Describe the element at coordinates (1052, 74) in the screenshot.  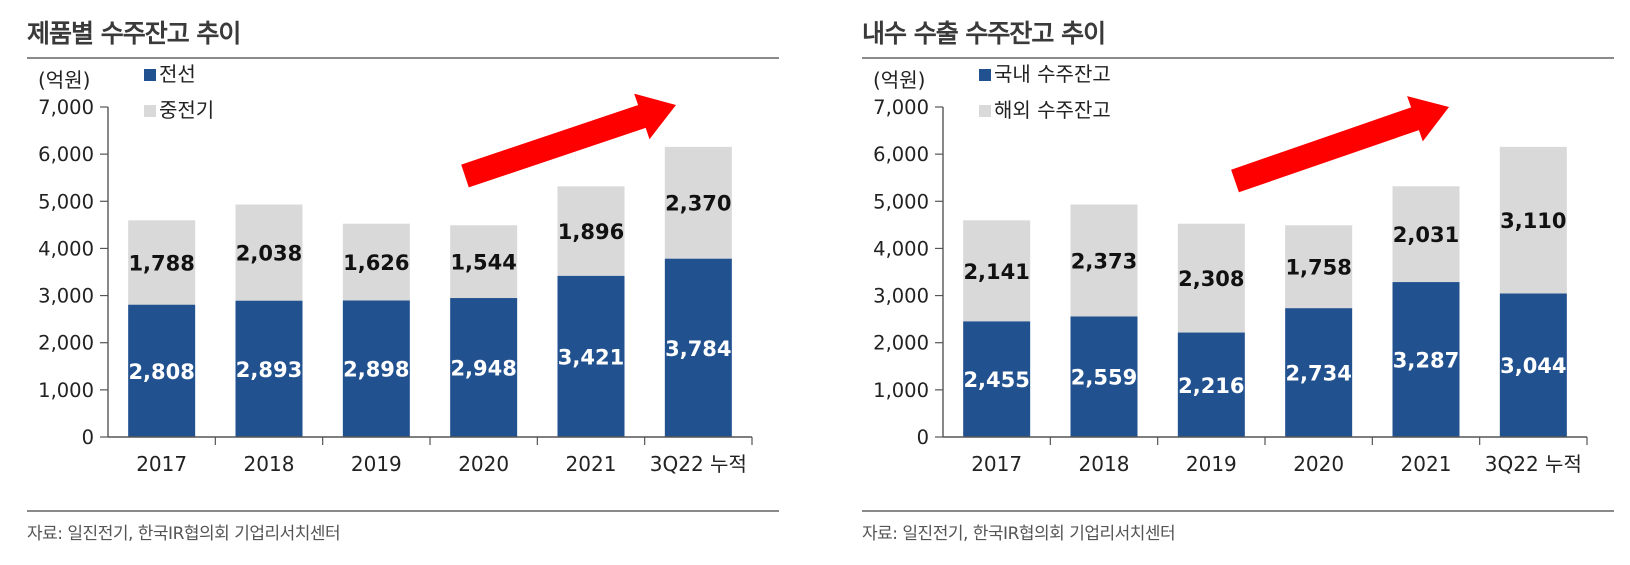
I see `legend-label: 국내 수주잔고` at that location.